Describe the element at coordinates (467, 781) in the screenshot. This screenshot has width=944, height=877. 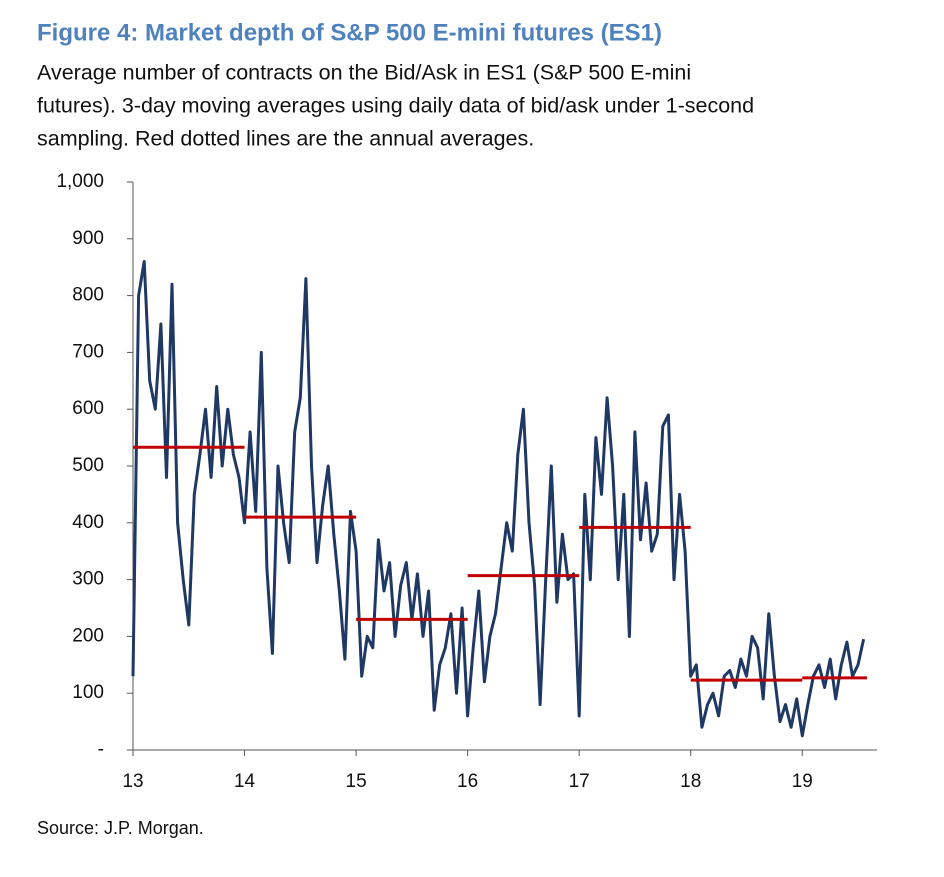
I see `x-tick-label: 16` at that location.